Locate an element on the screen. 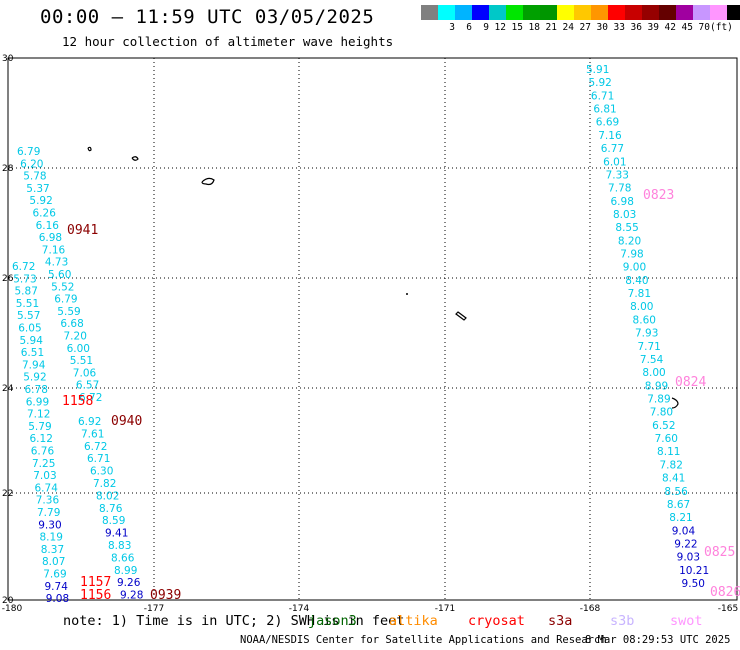  pass-time-label: 0823 is located at coordinates (658, 195).